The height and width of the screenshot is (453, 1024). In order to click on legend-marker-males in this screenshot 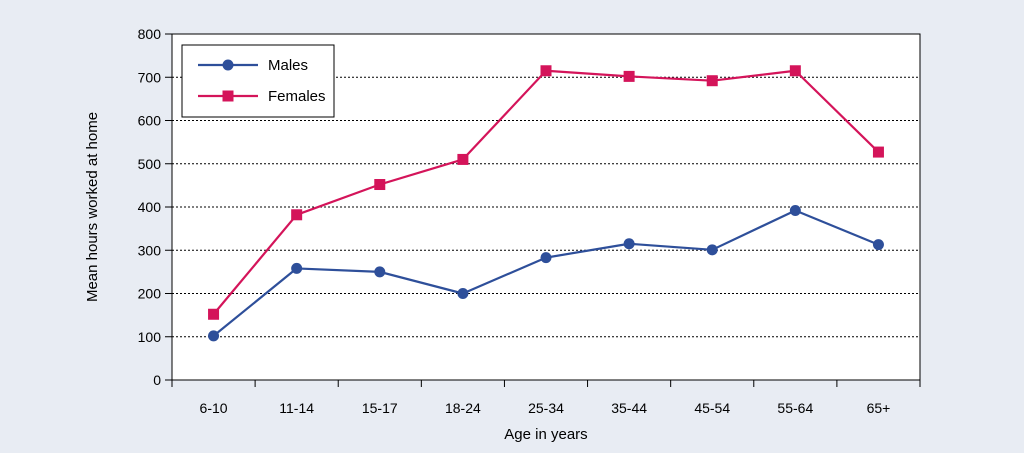, I will do `click(228, 65)`.